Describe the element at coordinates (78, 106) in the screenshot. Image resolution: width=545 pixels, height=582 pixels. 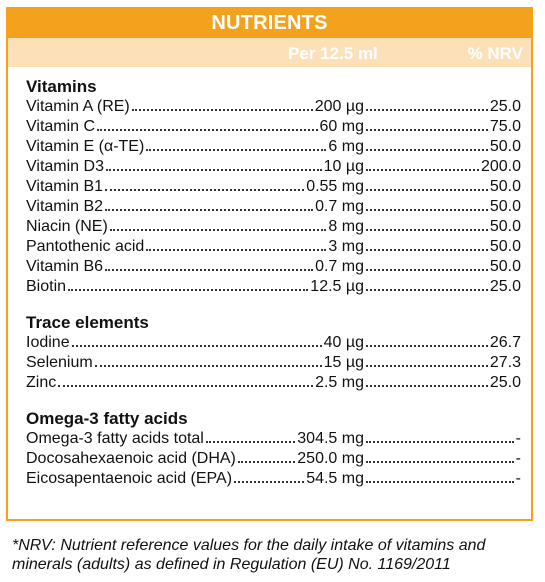
I see `nutrient-name: Vitamin A (RE)` at that location.